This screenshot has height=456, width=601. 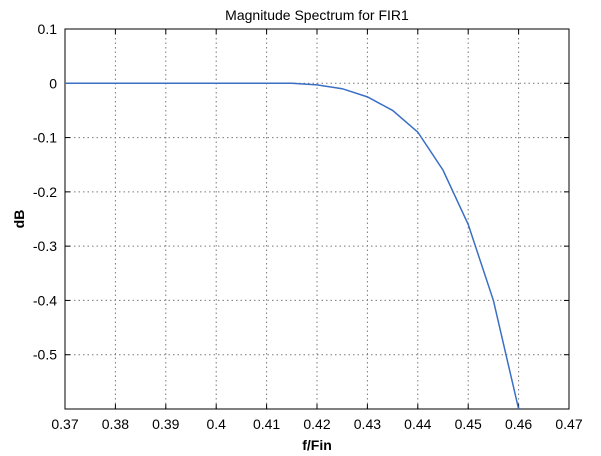 I want to click on x-tick-label: 0.38, so click(x=115, y=424).